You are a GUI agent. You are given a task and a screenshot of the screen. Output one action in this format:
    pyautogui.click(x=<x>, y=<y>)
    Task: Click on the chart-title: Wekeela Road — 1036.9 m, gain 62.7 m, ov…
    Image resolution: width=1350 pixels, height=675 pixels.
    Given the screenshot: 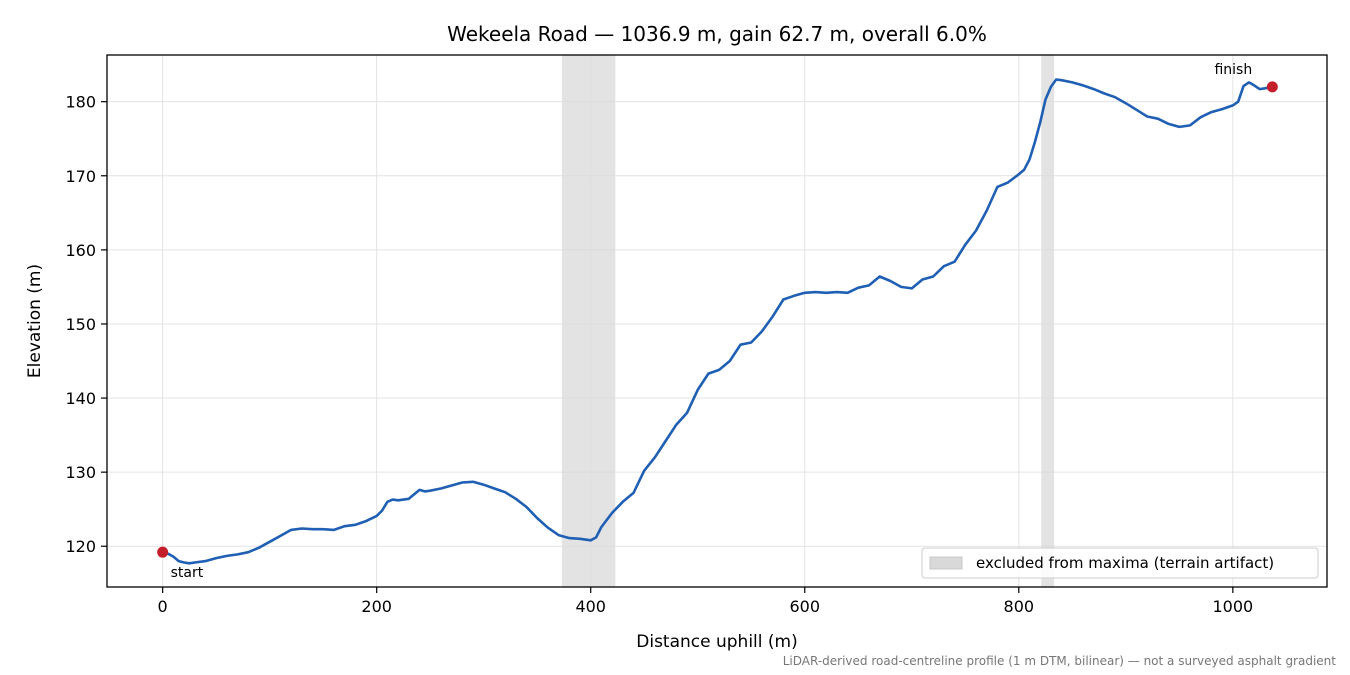 What is the action you would take?
    pyautogui.click(x=717, y=34)
    